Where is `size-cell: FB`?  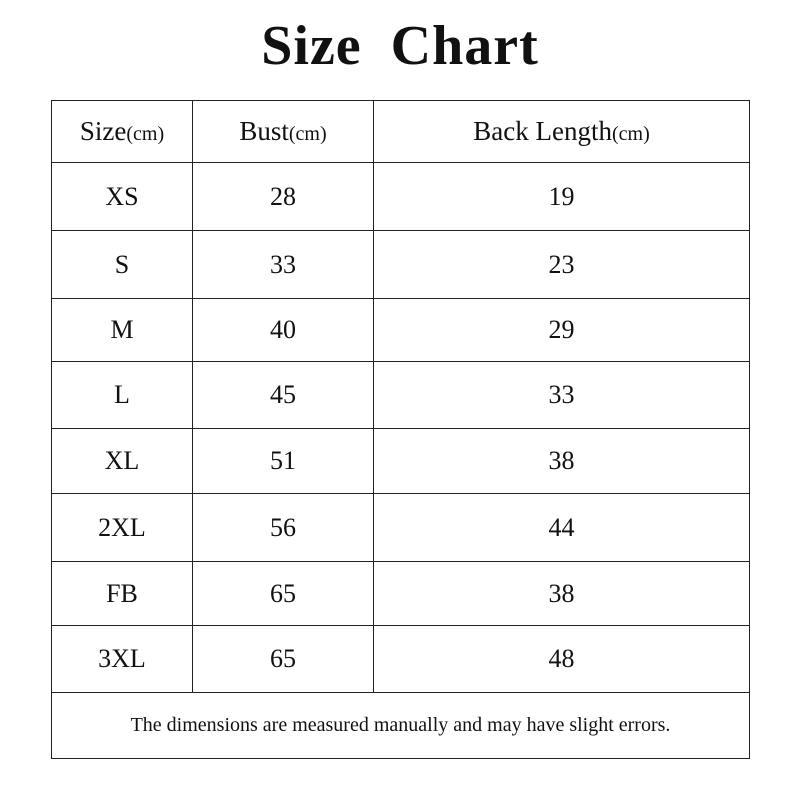
size-cell: FB is located at coordinates (122, 593).